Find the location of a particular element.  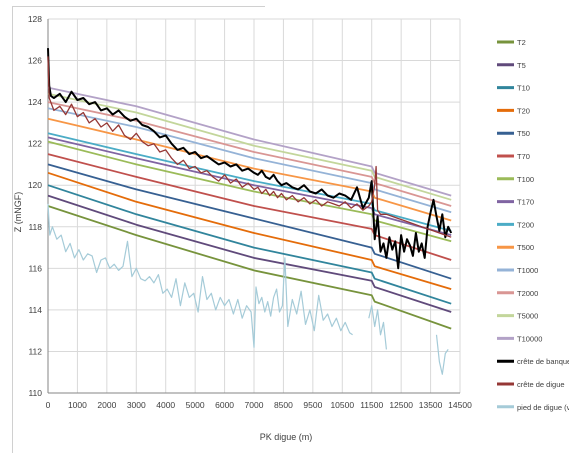

x-tick-label: 1000 is located at coordinates (77, 405).